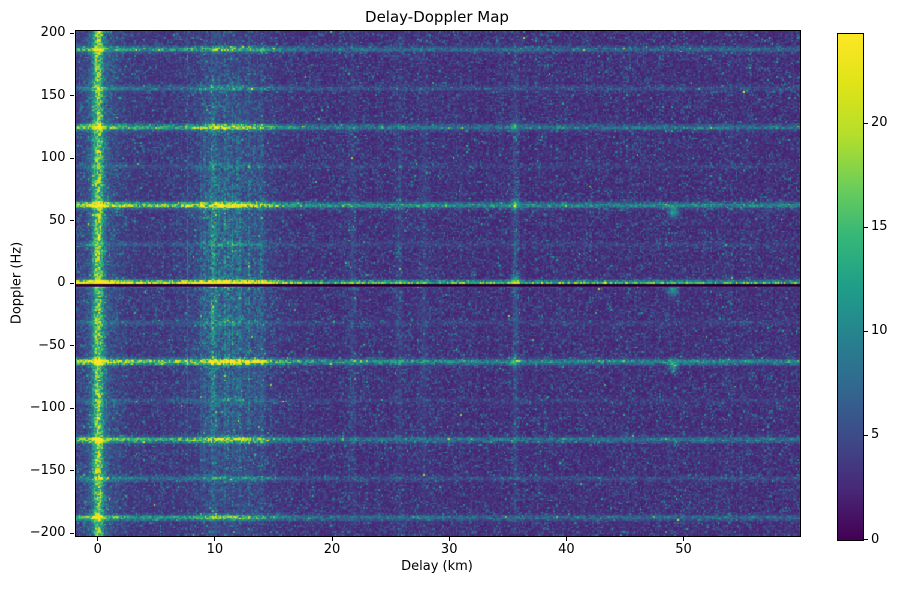 The height and width of the screenshot is (590, 907). What do you see at coordinates (449, 549) in the screenshot?
I see `x-tick-label: 30` at bounding box center [449, 549].